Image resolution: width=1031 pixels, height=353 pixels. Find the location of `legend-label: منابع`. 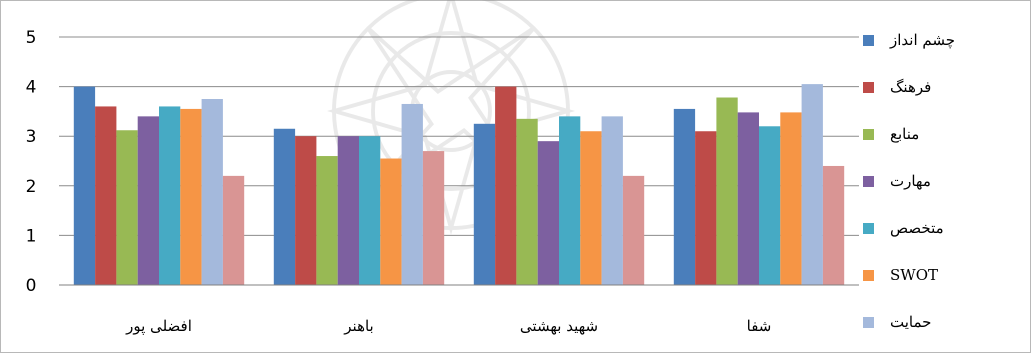

legend-label: منابع is located at coordinates (905, 134).